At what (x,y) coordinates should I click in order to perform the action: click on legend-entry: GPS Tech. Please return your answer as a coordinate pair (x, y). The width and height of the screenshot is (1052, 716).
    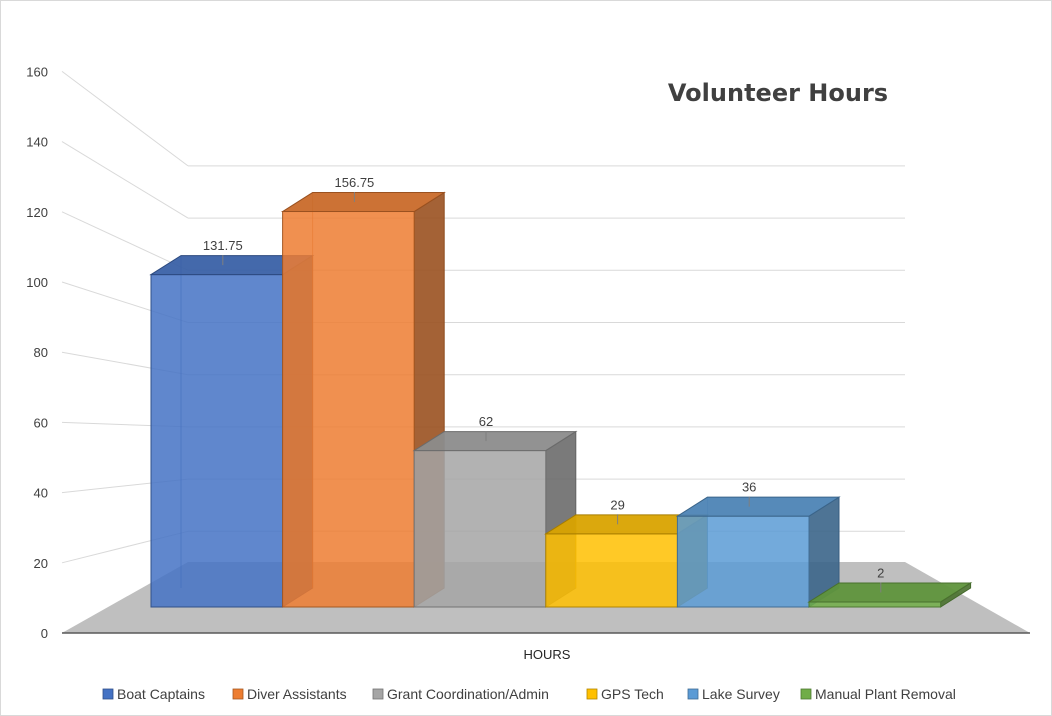
    Looking at the image, I should click on (632, 694).